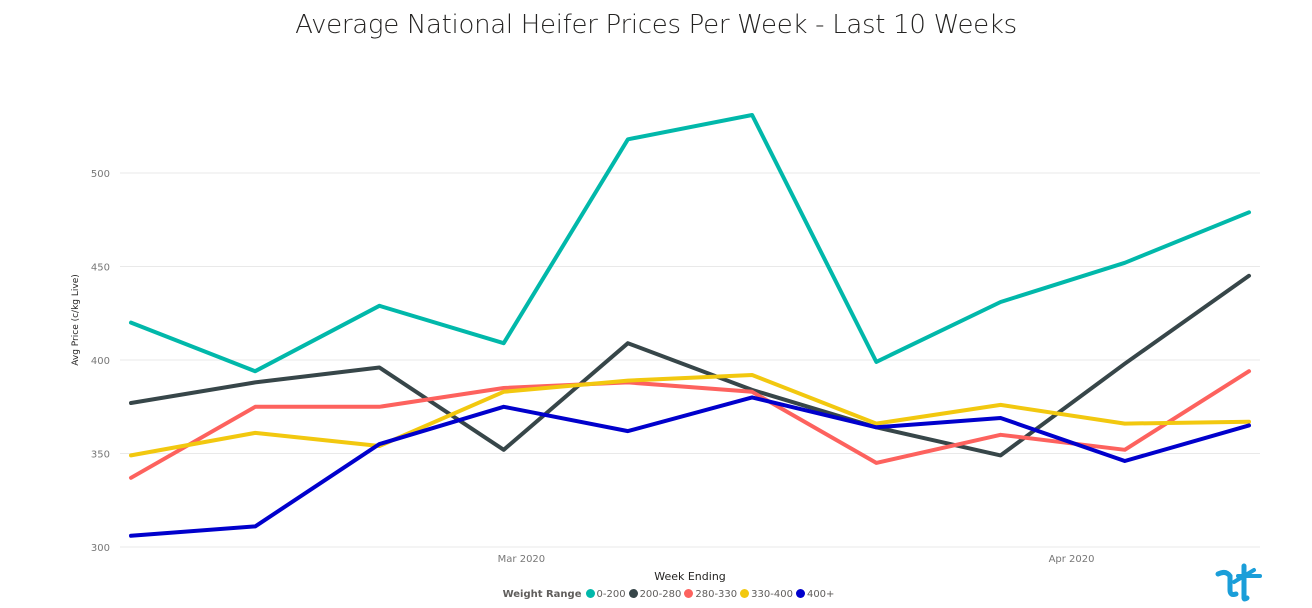 The width and height of the screenshot is (1312, 608). I want to click on legend-item: 0-200, so click(605, 594).